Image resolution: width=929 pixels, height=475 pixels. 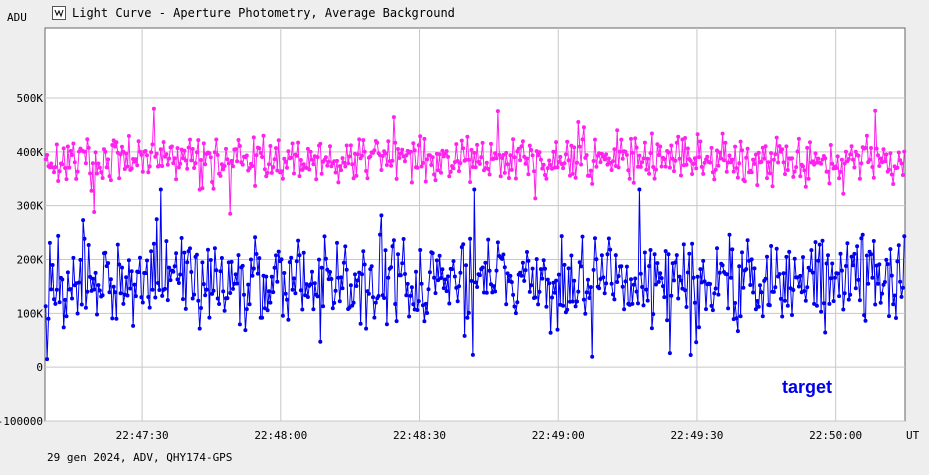 What do you see at coordinates (21, 421) in the screenshot?
I see `y-tick-label: -100000` at bounding box center [21, 421].